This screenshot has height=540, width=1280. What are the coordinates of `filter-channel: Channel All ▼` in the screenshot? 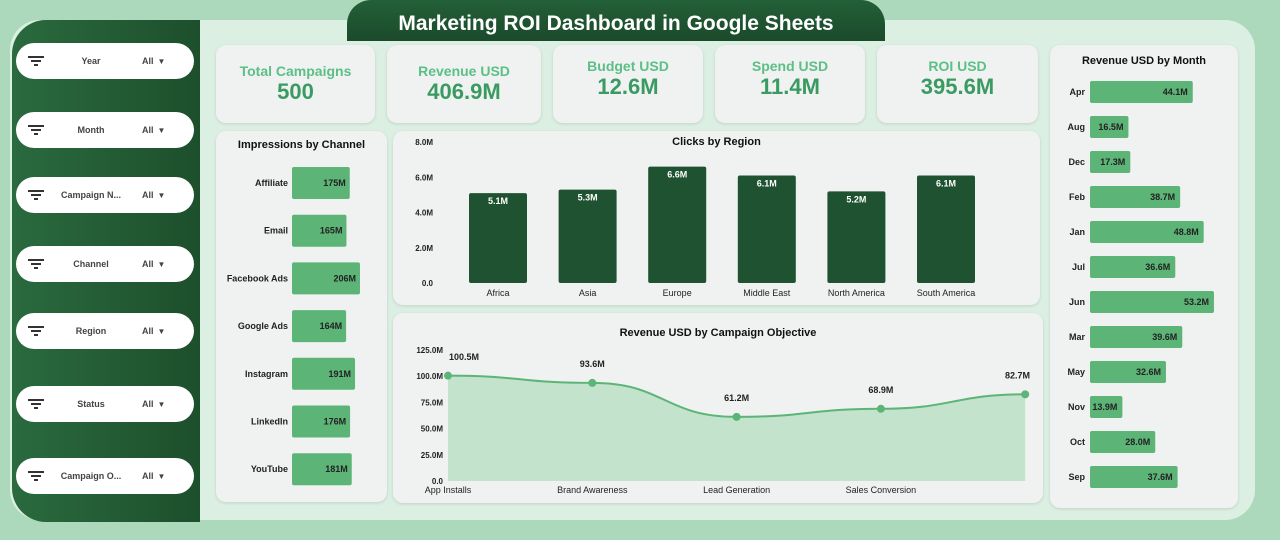 It's located at (105, 264).